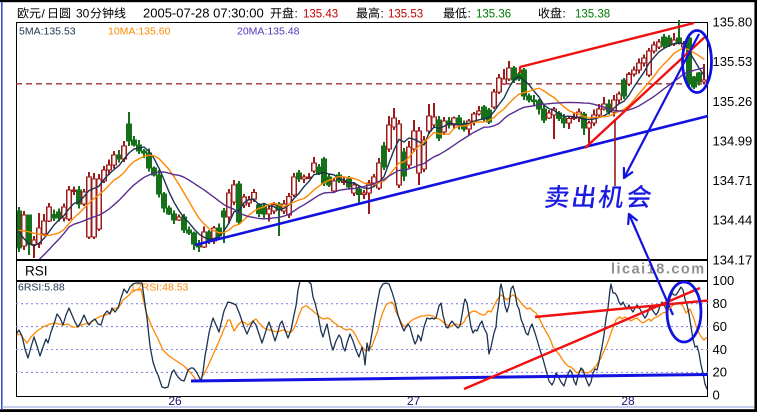 Image resolution: width=757 pixels, height=417 pixels. I want to click on svg-text: 30, so click(83, 14).